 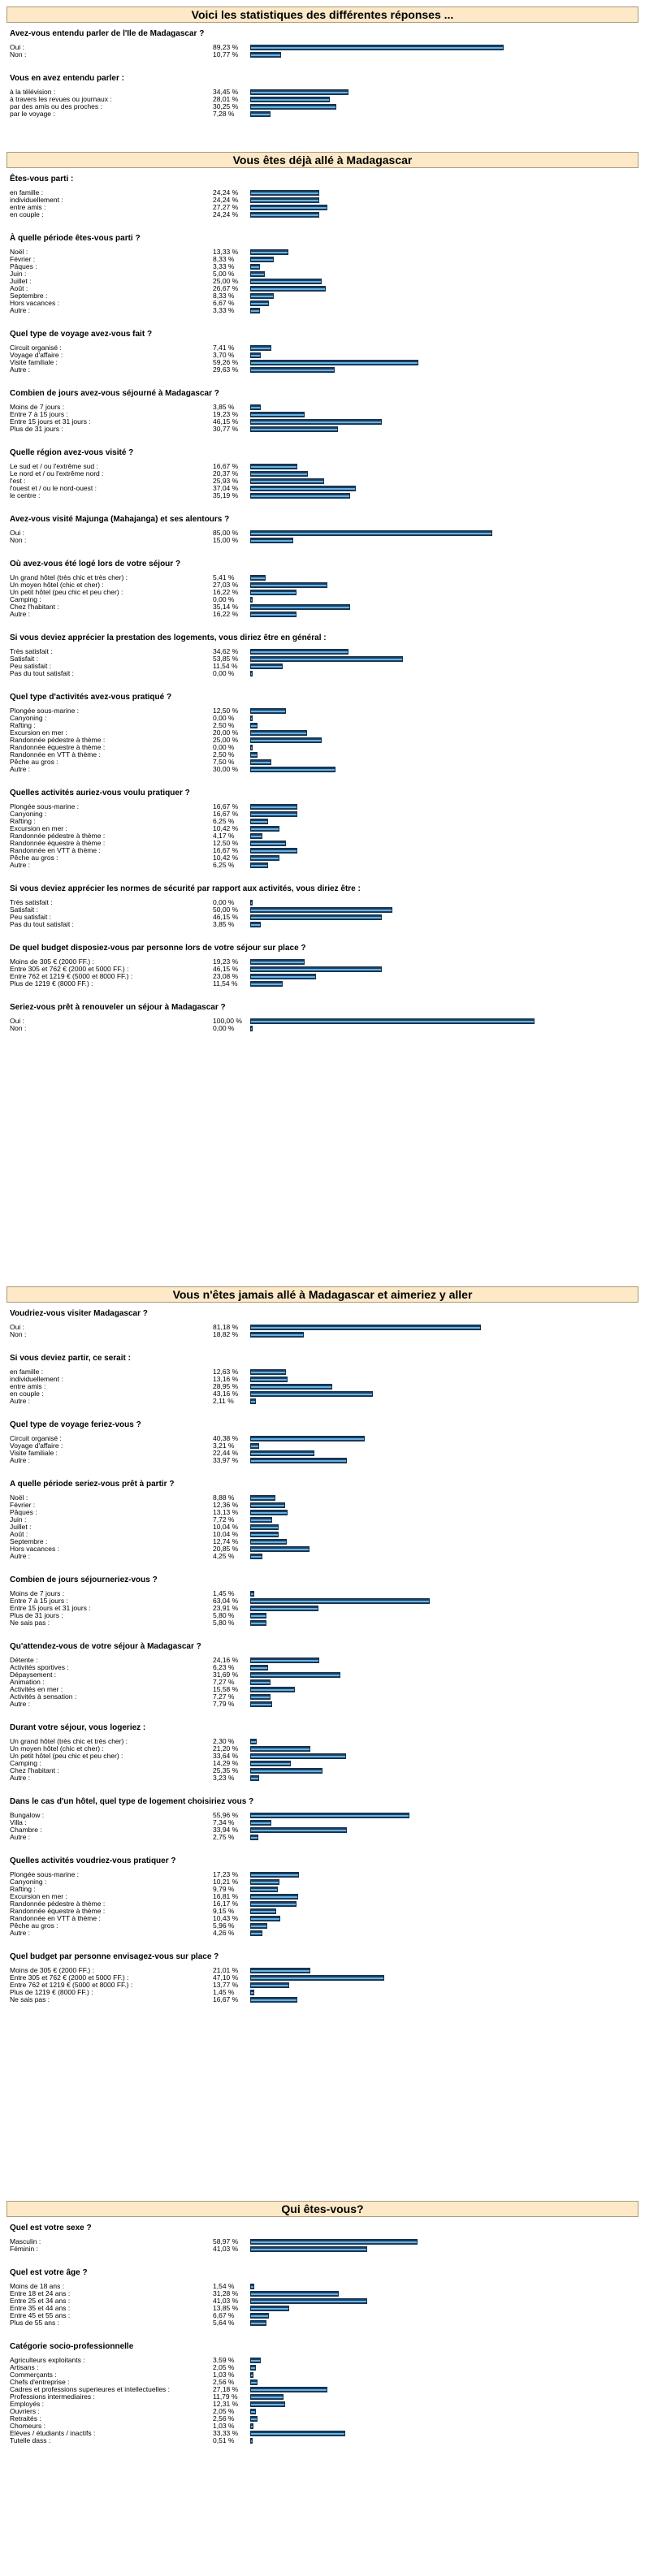 I want to click on answer-row: Septembre : 8,33 %, so click(x=322, y=296).